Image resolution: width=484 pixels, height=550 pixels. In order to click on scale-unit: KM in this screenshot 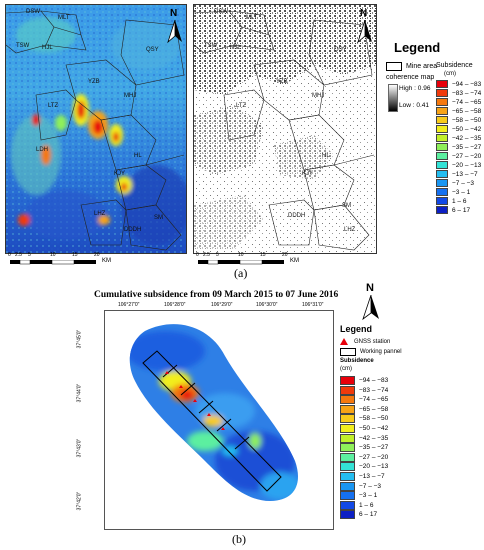, I will do `click(294, 261)`.